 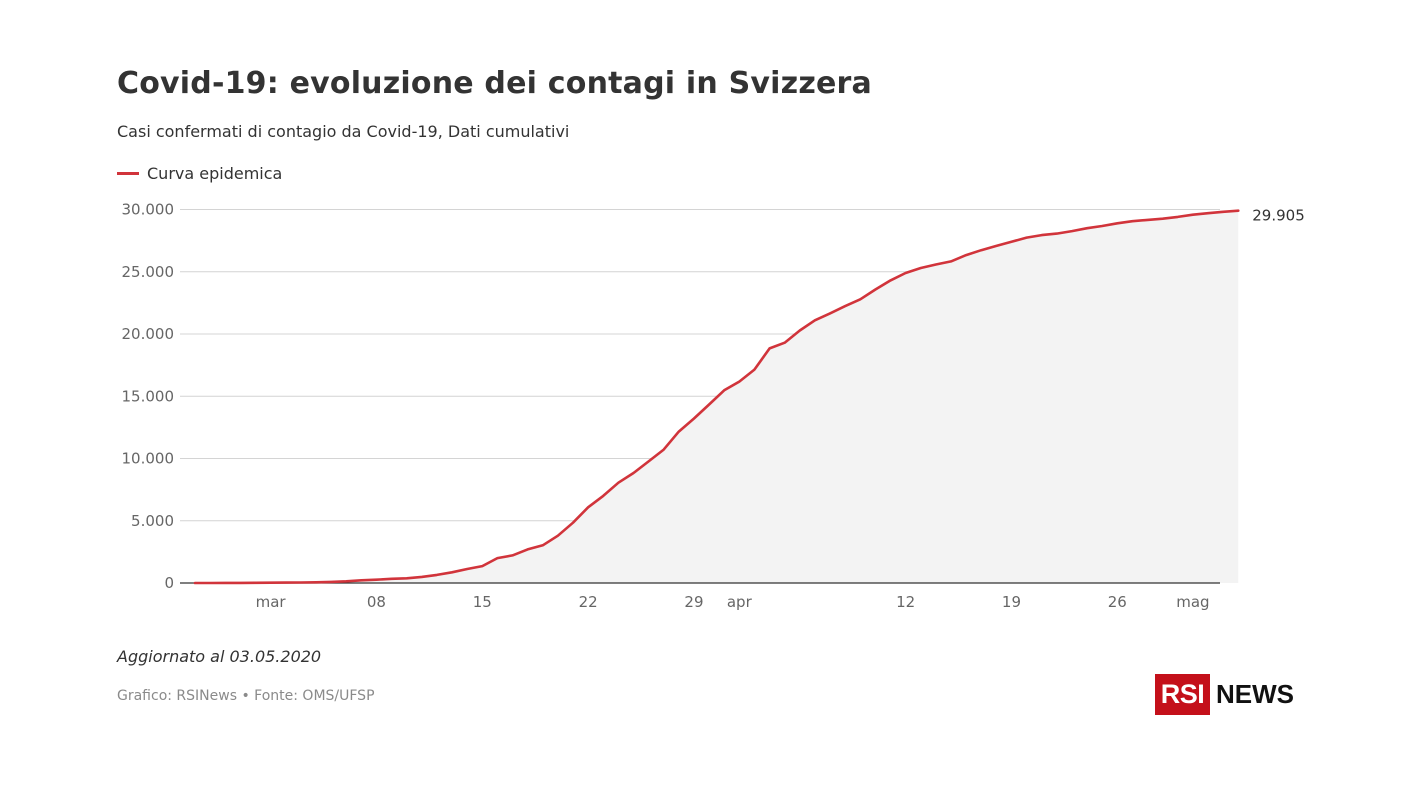 I want to click on legend: Curva epidemica, so click(x=199, y=173).